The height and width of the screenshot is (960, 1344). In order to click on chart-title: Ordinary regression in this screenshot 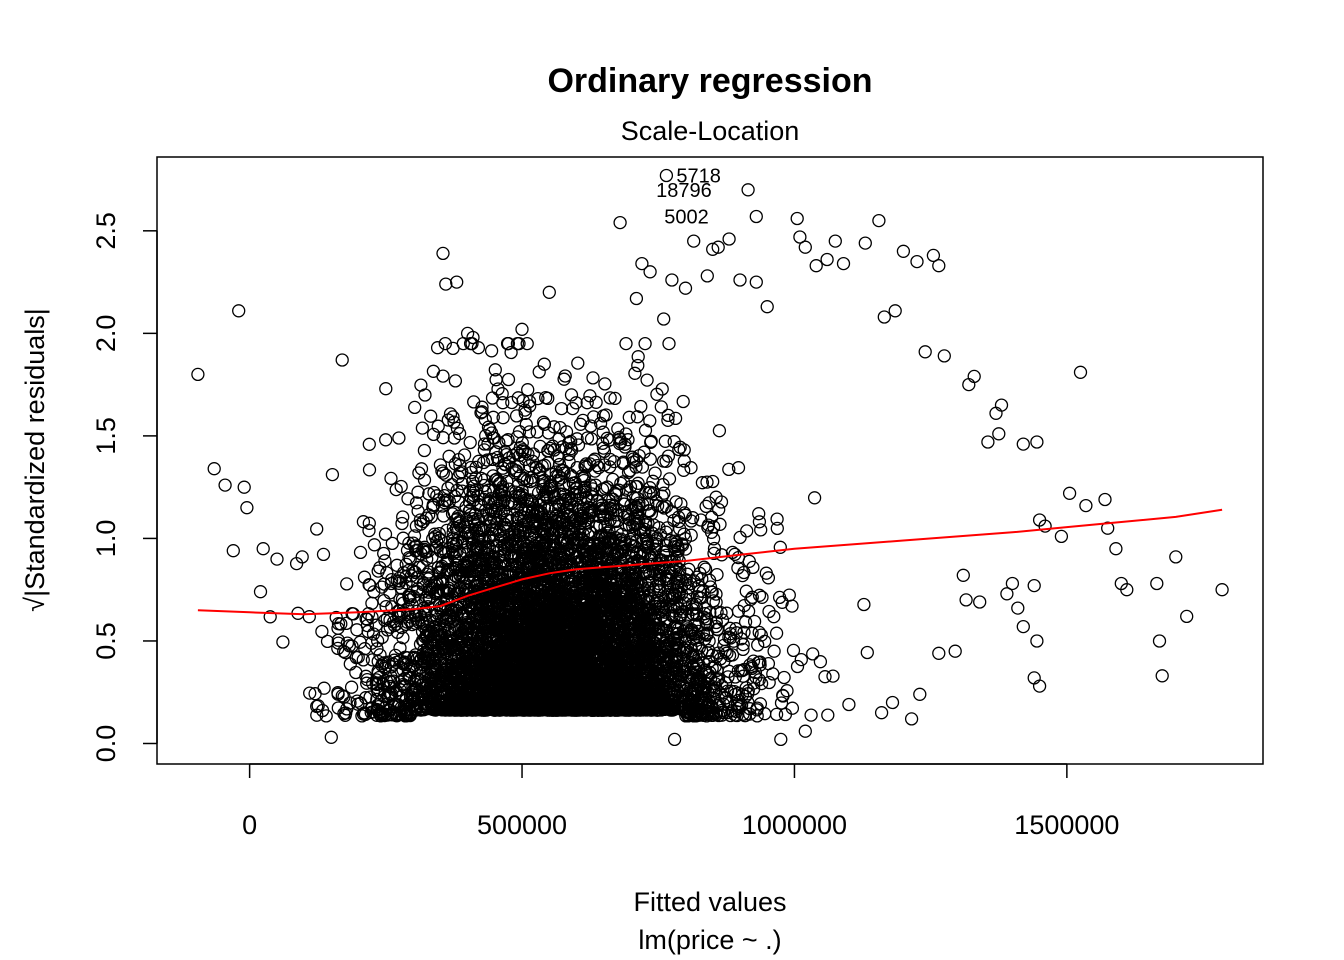, I will do `click(709, 81)`.